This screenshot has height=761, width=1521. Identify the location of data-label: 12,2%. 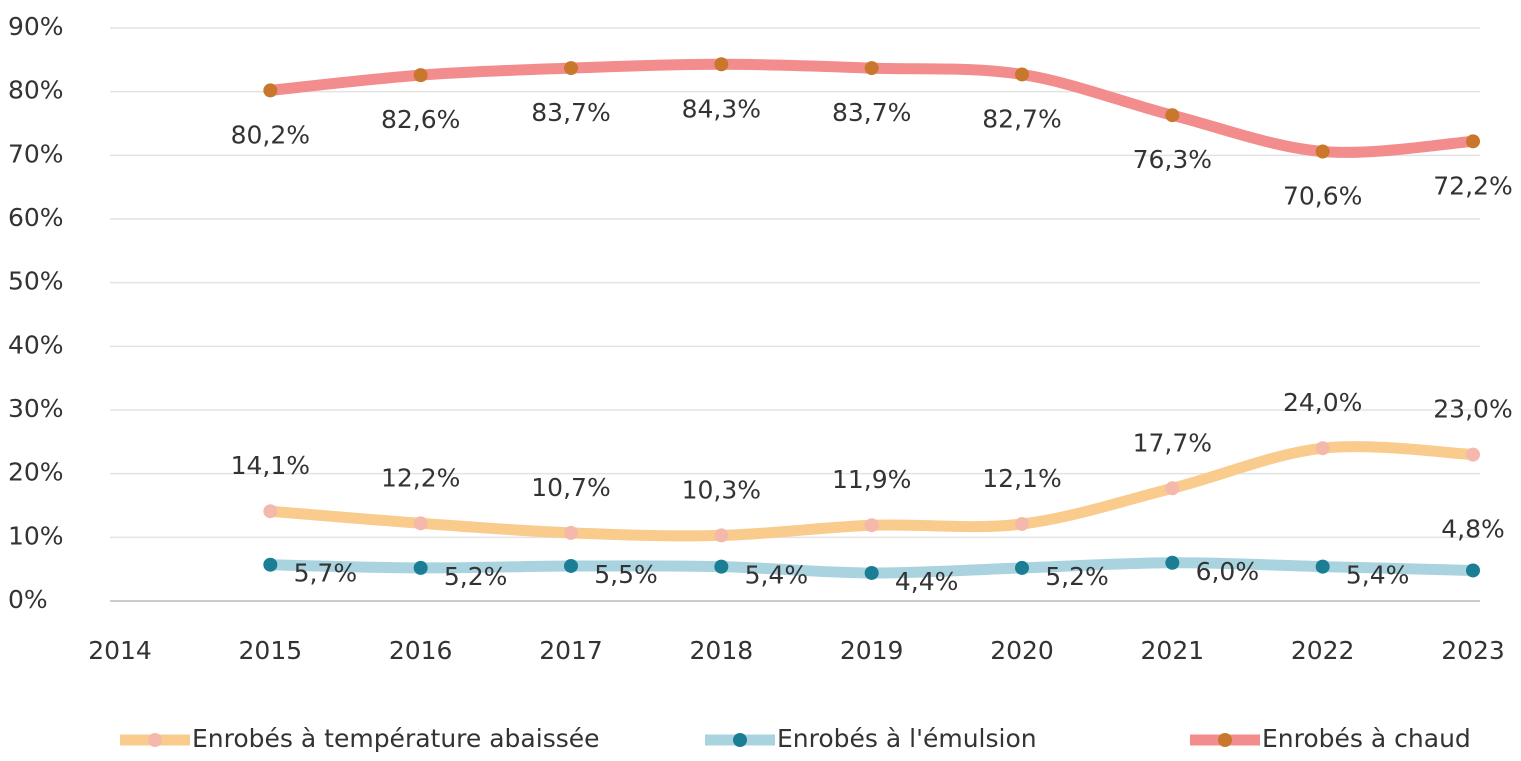
(420, 477).